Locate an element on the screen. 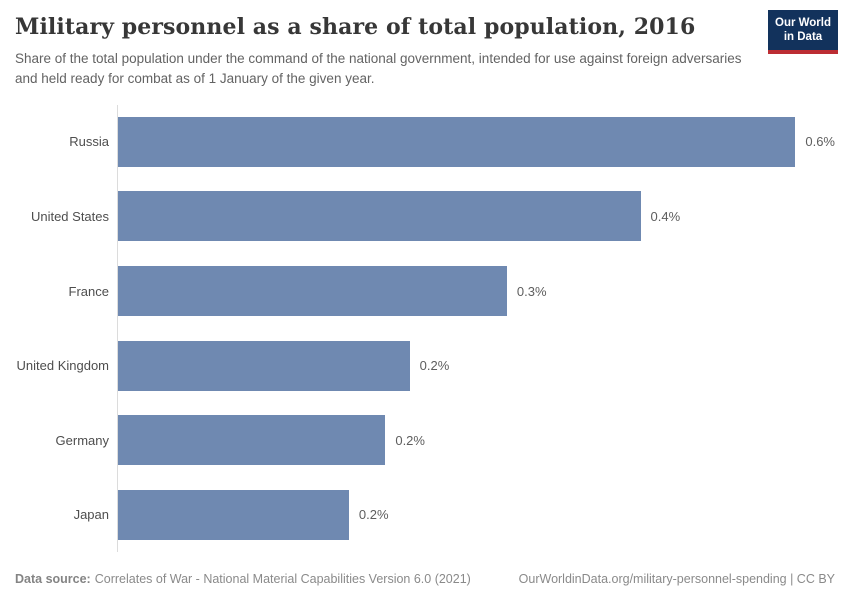  bar-row: Japan 0.2% is located at coordinates (425, 515).